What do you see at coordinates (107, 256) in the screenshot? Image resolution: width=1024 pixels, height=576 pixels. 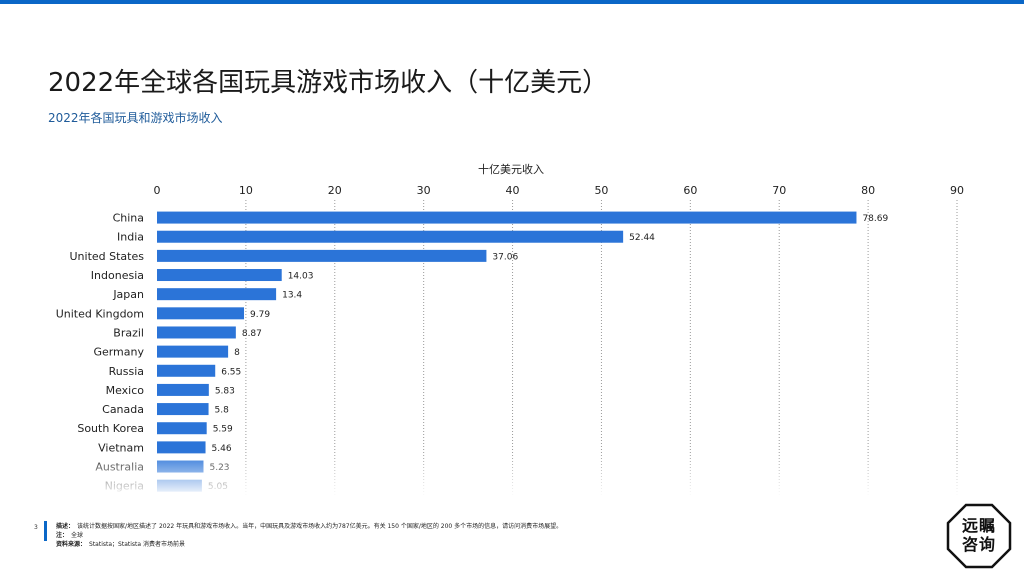 I see `category-label: United States` at bounding box center [107, 256].